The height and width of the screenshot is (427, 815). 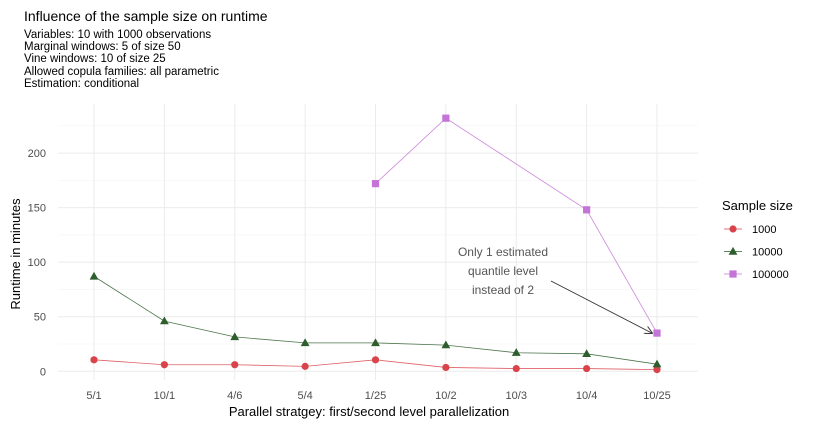 What do you see at coordinates (770, 275) in the screenshot?
I see `legend-label: 100000` at bounding box center [770, 275].